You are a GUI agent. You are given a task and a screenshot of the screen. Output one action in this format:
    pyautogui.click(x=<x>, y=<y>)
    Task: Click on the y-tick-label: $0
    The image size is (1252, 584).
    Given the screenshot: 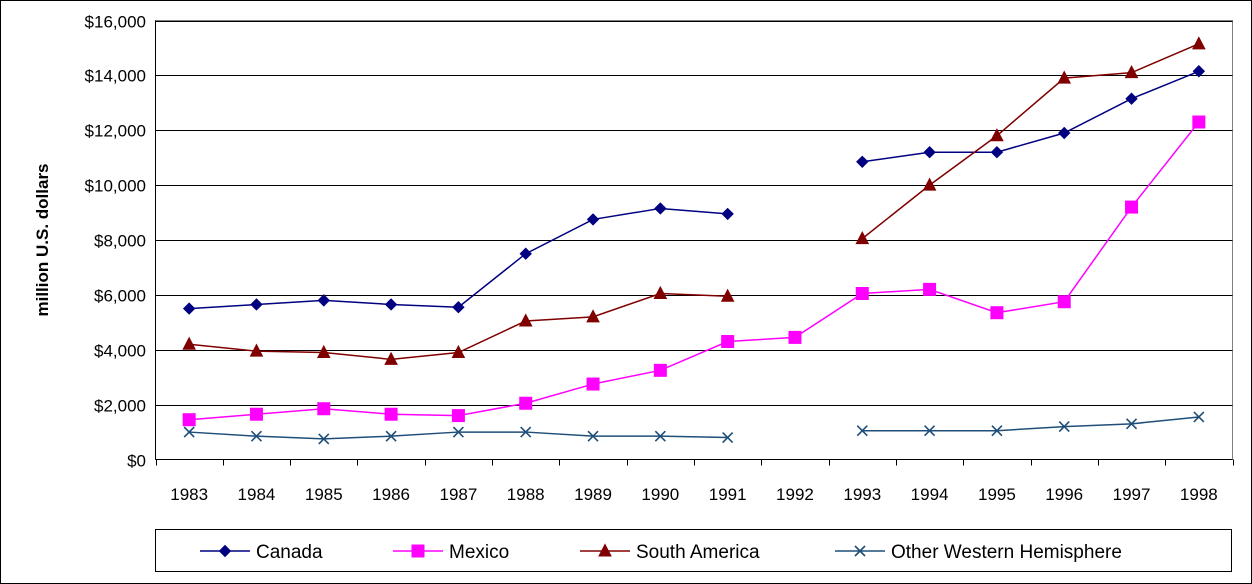 What is the action you would take?
    pyautogui.click(x=136, y=461)
    